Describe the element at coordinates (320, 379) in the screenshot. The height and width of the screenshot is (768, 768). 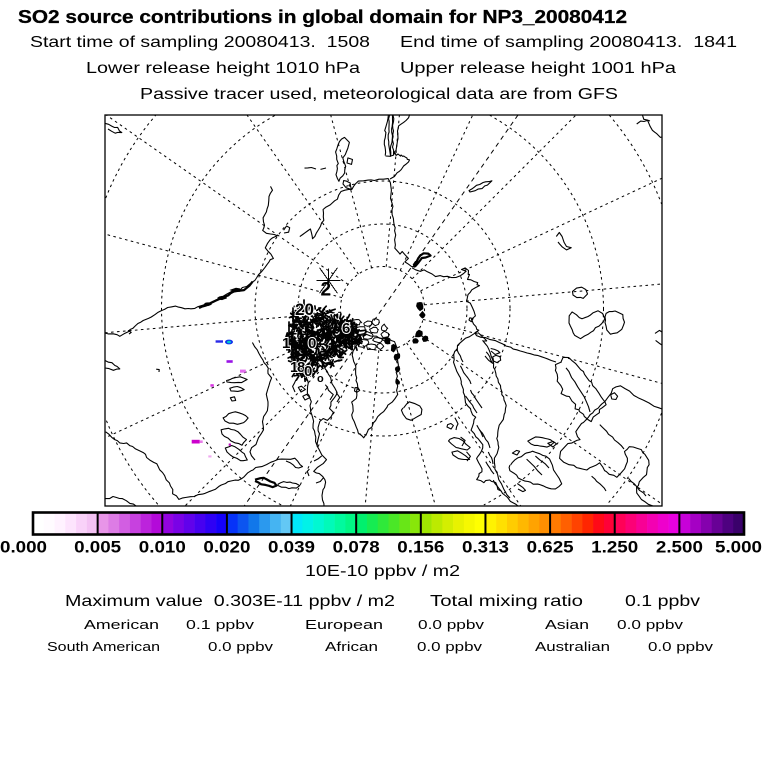
I see `svg-text: o` at that location.